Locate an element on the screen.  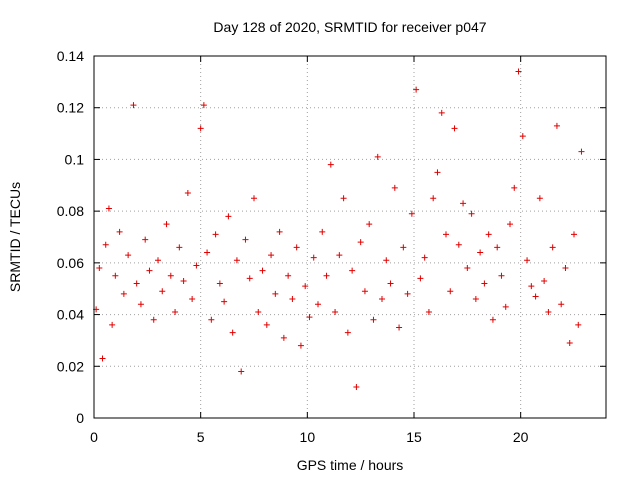
x-tick-label: 20 is located at coordinates (521, 437).